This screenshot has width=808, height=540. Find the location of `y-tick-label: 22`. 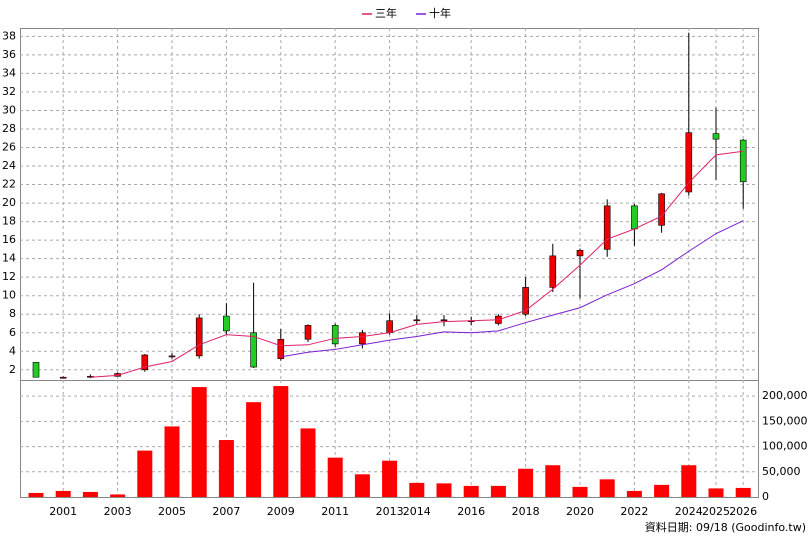

y-tick-label: 22 is located at coordinates (9, 184).